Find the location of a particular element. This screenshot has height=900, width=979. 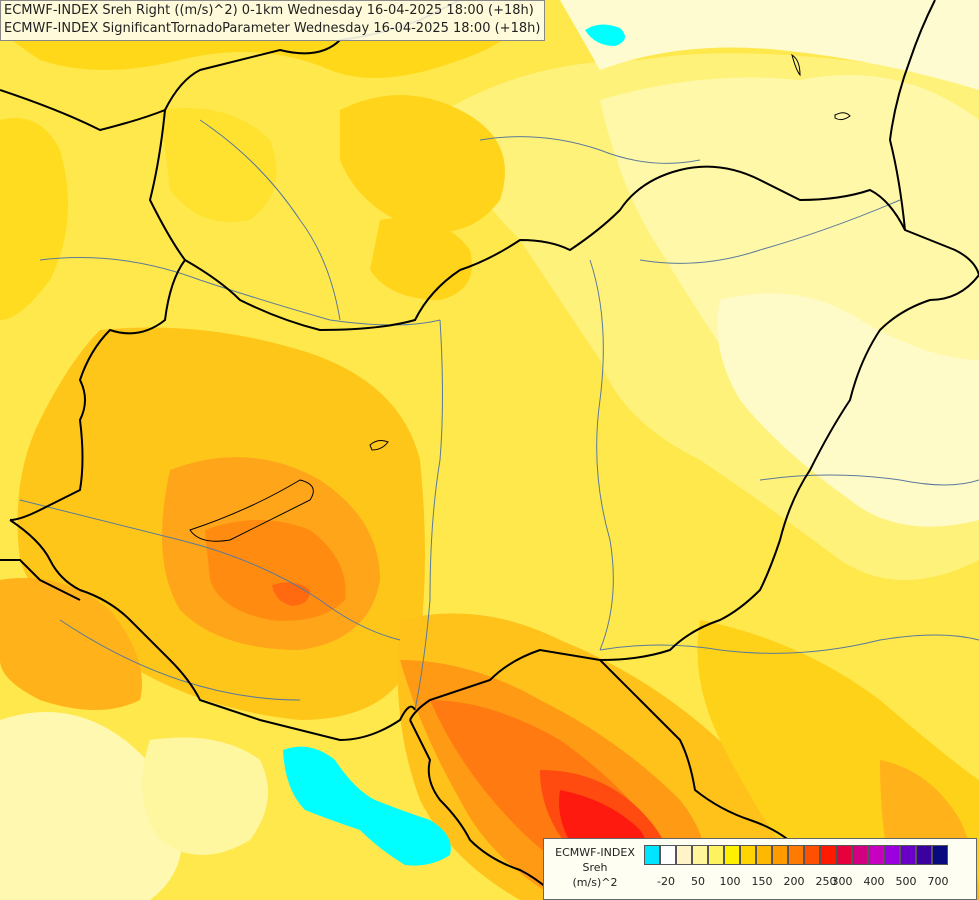

lake-area is located at coordinates (367, 806).